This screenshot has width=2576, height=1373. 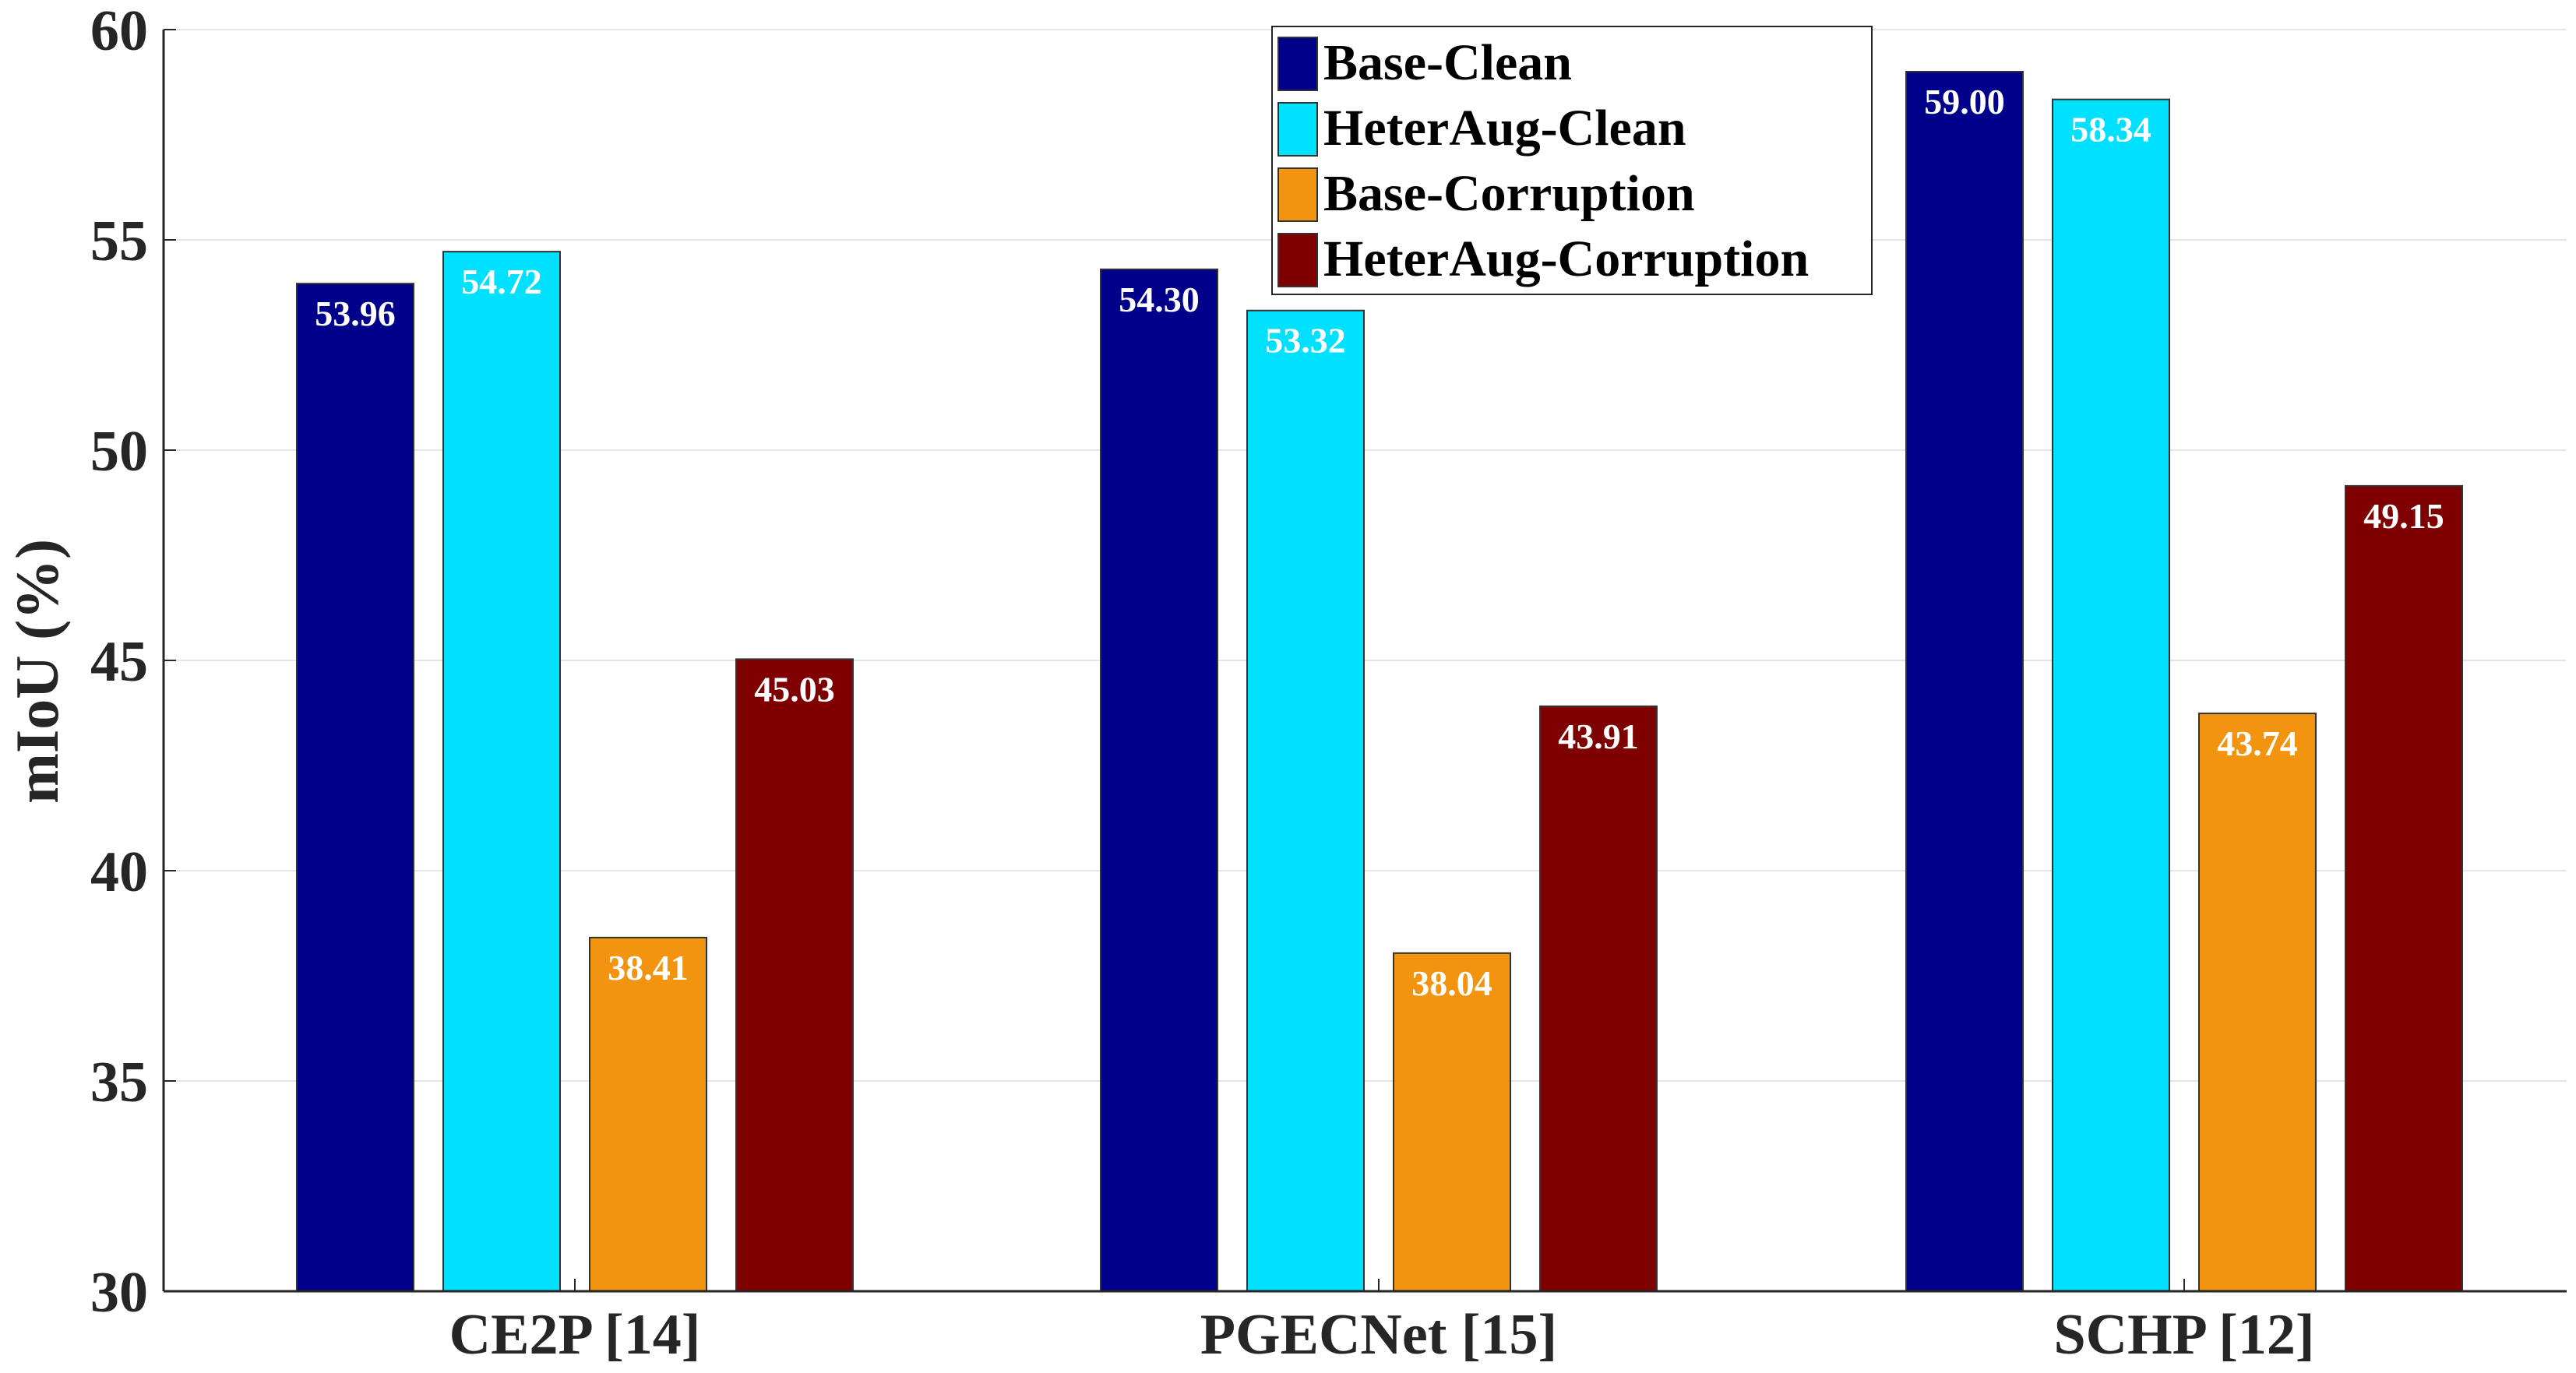 What do you see at coordinates (1566, 259) in the screenshot?
I see `legend-label: HeterAug-Corruption` at bounding box center [1566, 259].